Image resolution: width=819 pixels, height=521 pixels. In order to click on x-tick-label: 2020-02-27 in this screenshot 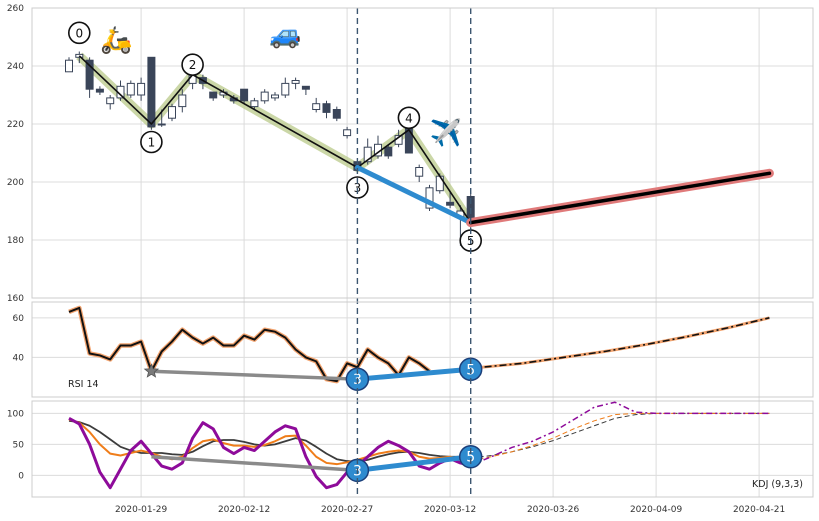, I will do `click(347, 510)`.